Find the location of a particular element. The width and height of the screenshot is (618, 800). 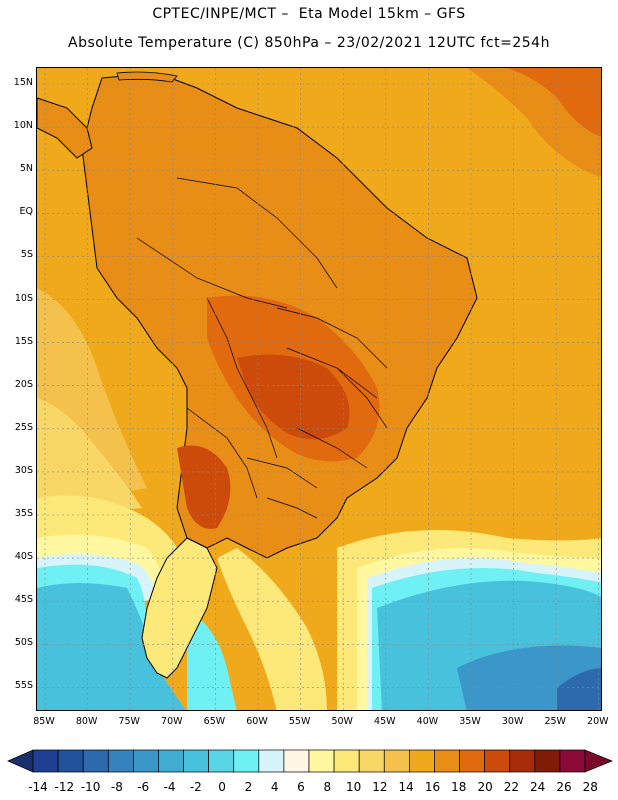

colorbar-tick-label: 26 is located at coordinates (564, 787).